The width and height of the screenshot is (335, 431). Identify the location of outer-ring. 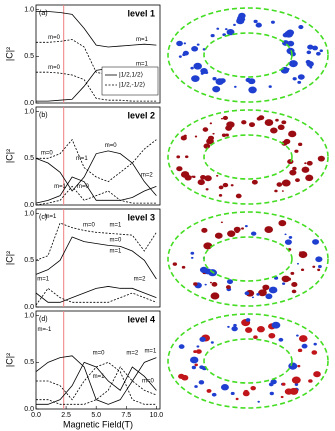
(248, 55).